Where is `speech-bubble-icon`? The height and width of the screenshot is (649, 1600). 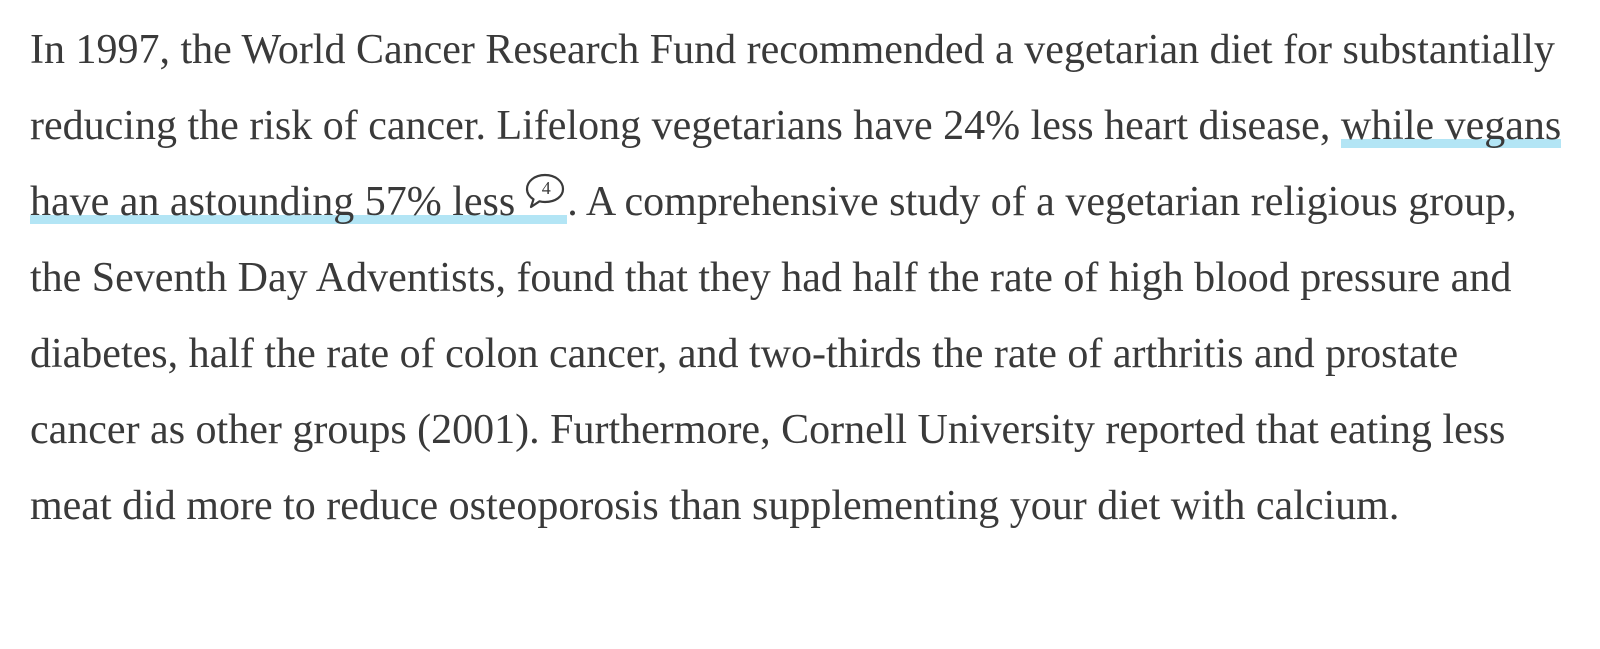
speech-bubble-icon is located at coordinates (545, 191).